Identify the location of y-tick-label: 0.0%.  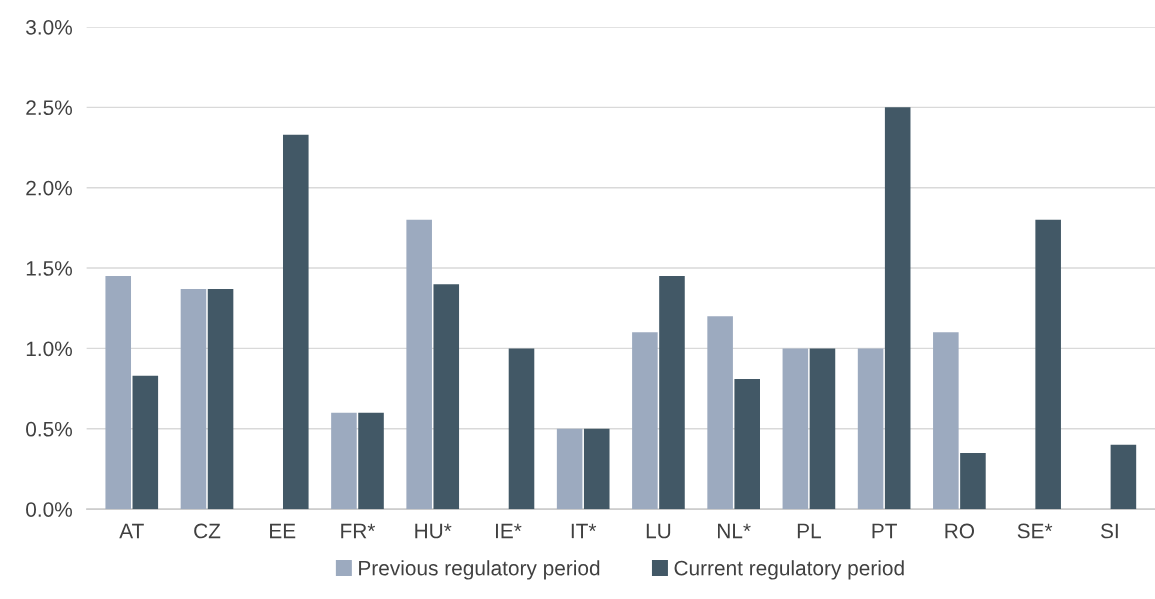
(49, 509).